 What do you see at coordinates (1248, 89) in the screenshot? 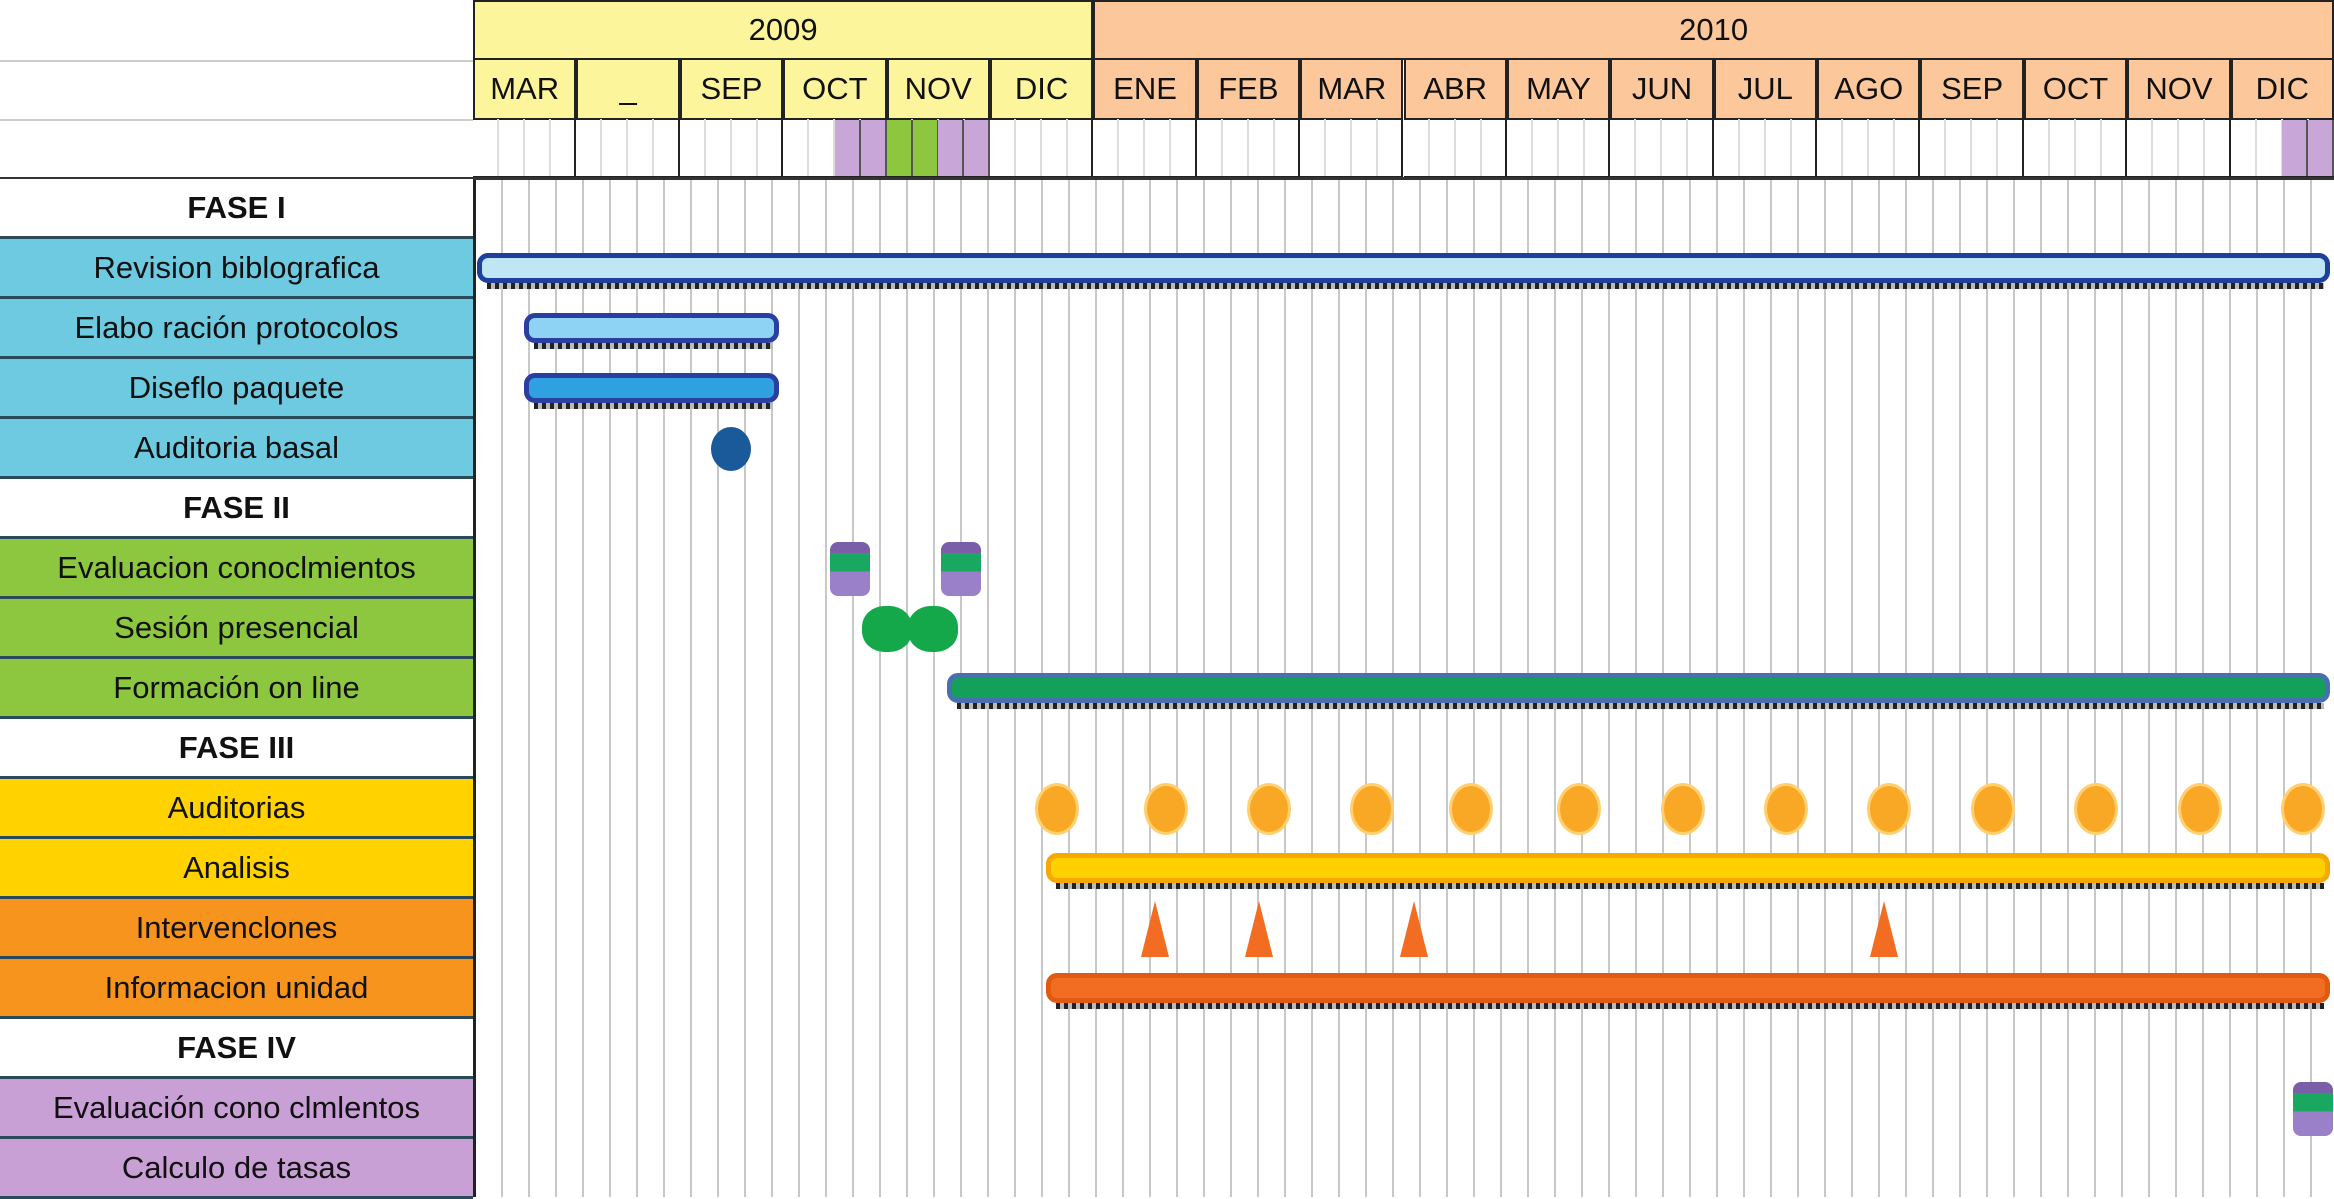
I see `month-header: FEB` at bounding box center [1248, 89].